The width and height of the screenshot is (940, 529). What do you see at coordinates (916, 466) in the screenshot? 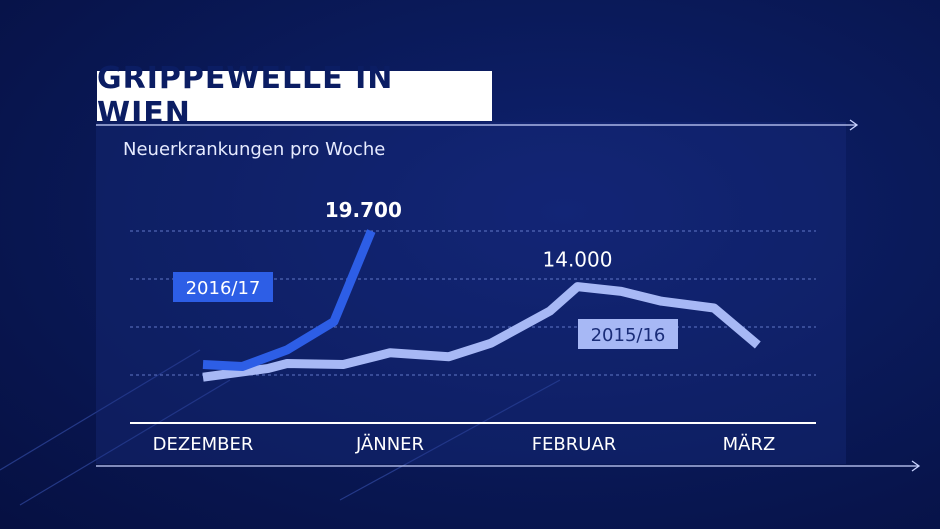
I see `bottom-arrow-head` at bounding box center [916, 466].